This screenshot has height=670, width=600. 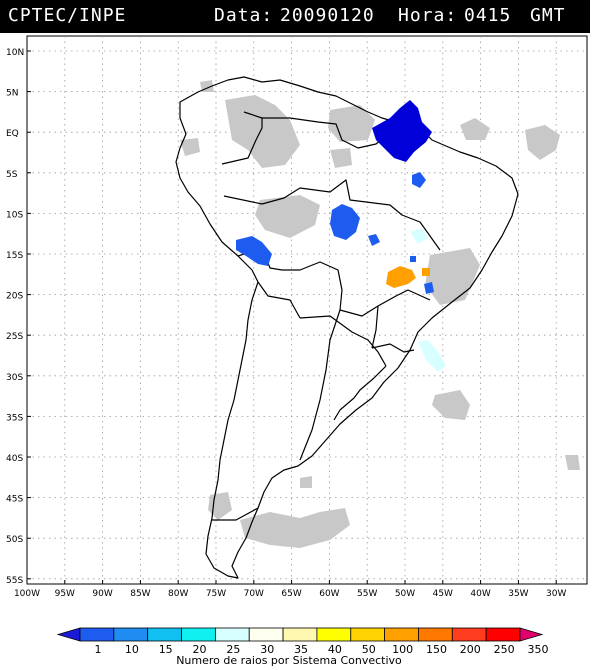 What do you see at coordinates (12, 94) in the screenshot?
I see `latitude-label: 5N` at bounding box center [12, 94].